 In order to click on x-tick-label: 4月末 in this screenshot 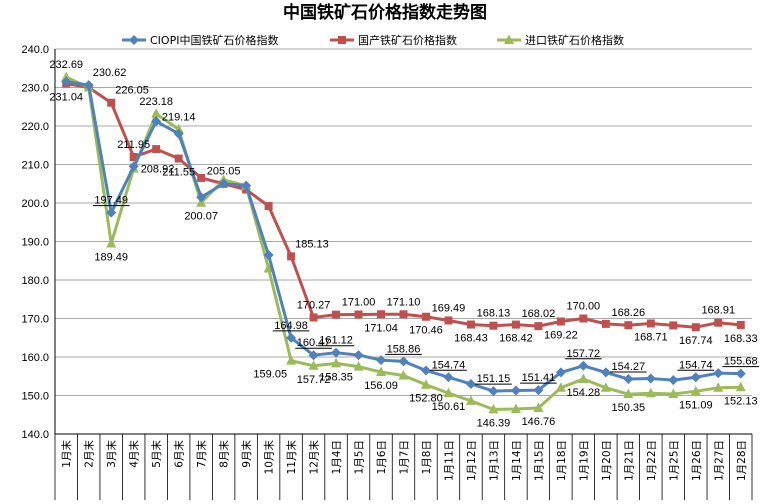, I will do `click(134, 454)`.